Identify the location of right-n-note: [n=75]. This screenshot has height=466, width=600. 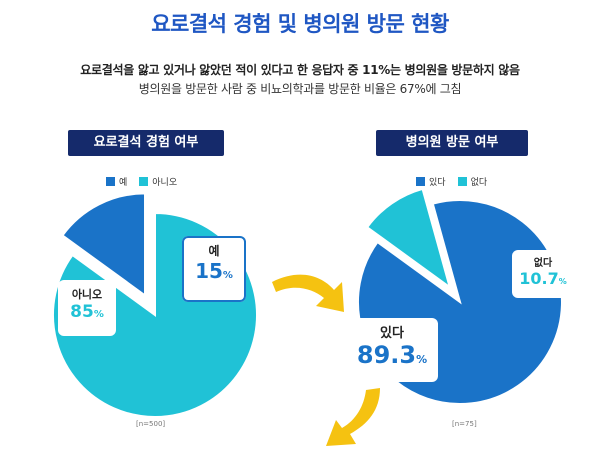
(464, 424).